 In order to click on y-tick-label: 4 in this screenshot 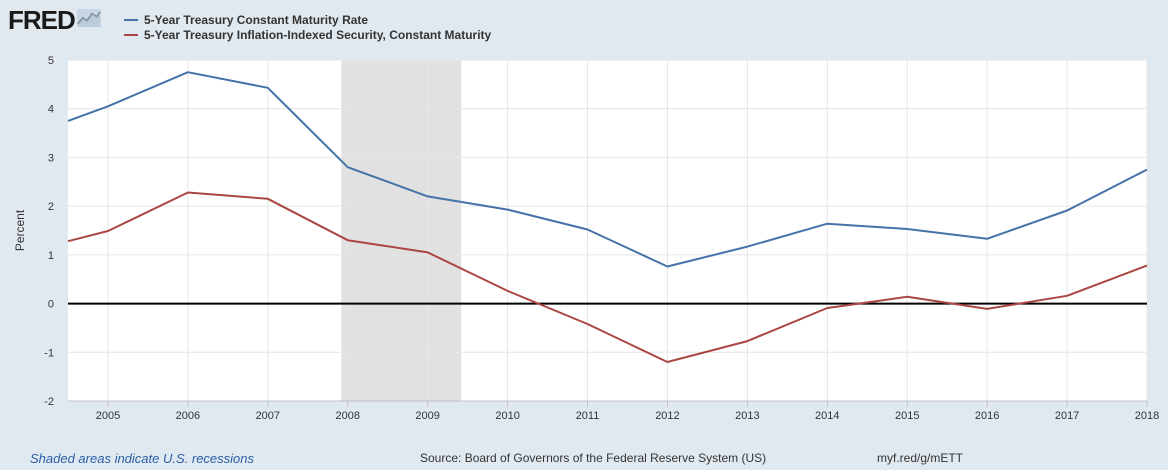, I will do `click(51, 110)`.